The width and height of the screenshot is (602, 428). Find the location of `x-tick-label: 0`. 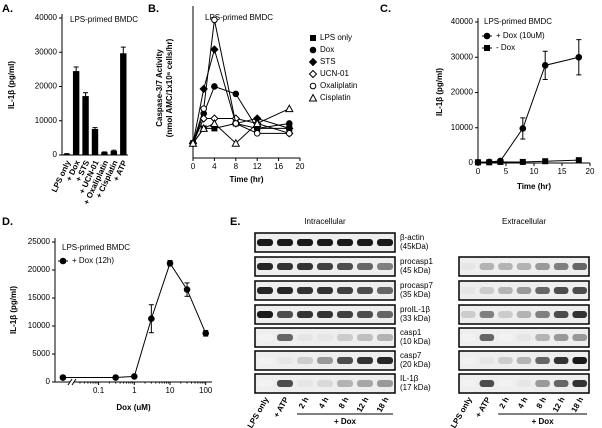

x-tick-label: 0 is located at coordinates (478, 171).